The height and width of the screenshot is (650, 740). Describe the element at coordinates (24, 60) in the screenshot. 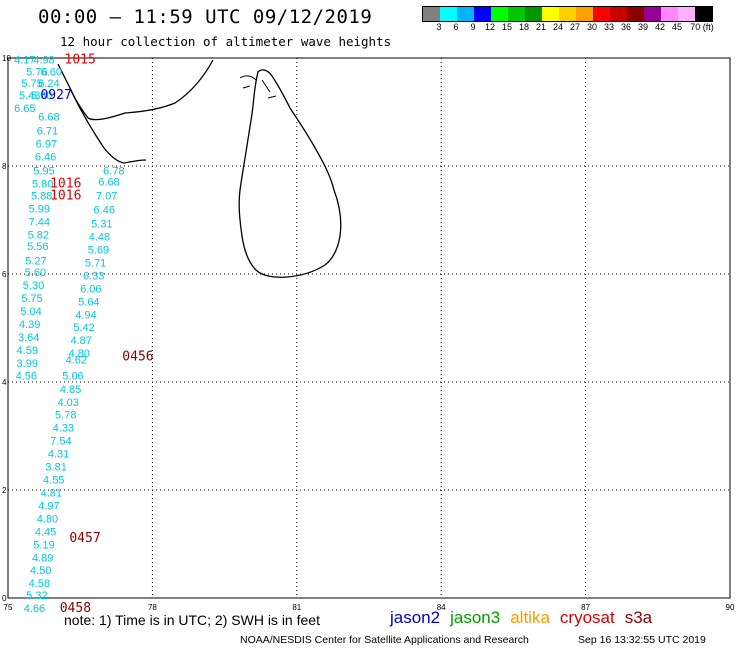

I see `swh-value: 4.17` at that location.